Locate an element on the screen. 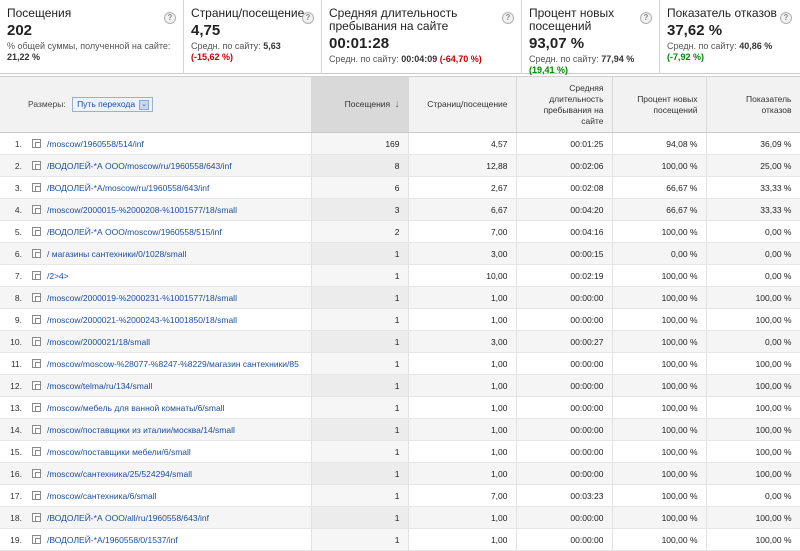  row-number: 7. is located at coordinates (14, 275).